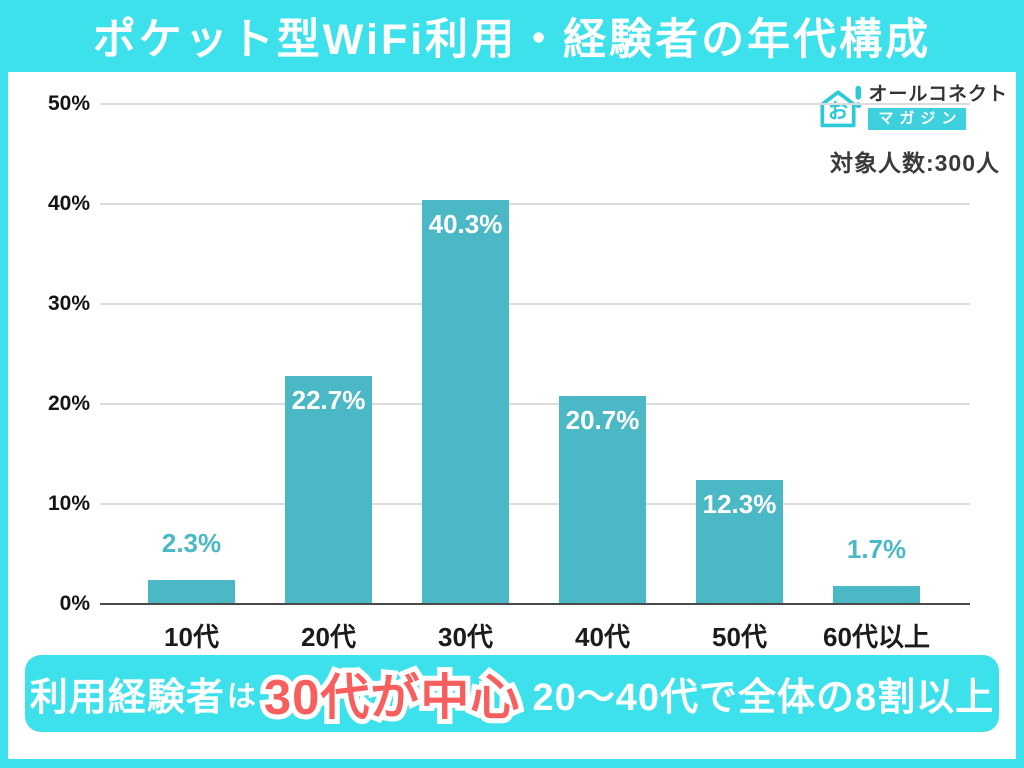 The image size is (1024, 768). What do you see at coordinates (838, 111) in the screenshot?
I see `svg-text: お` at bounding box center [838, 111].